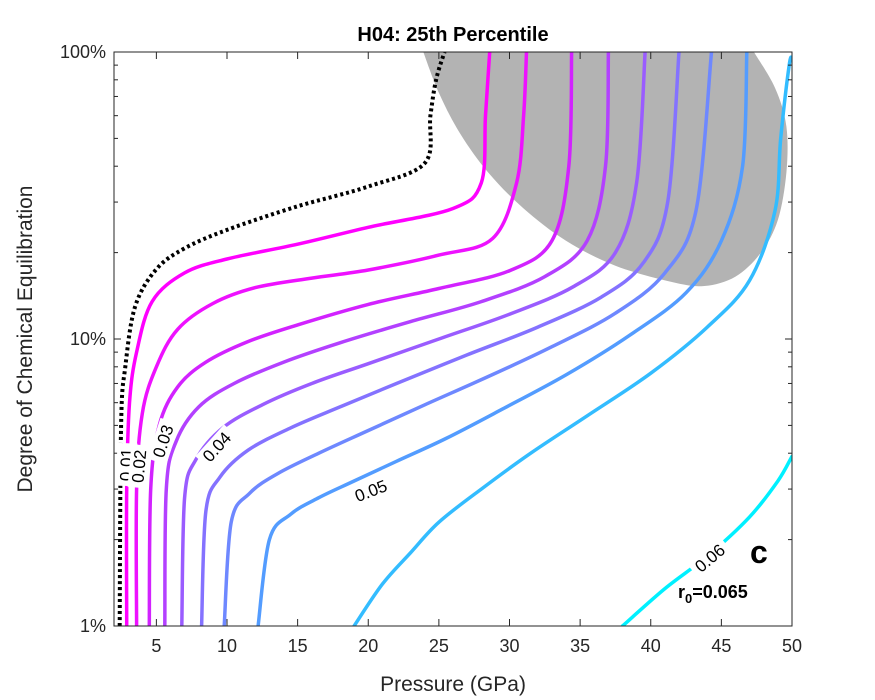 Image resolution: width=875 pixels, height=700 pixels. I want to click on y-tick-label: 1%, so click(93, 626).